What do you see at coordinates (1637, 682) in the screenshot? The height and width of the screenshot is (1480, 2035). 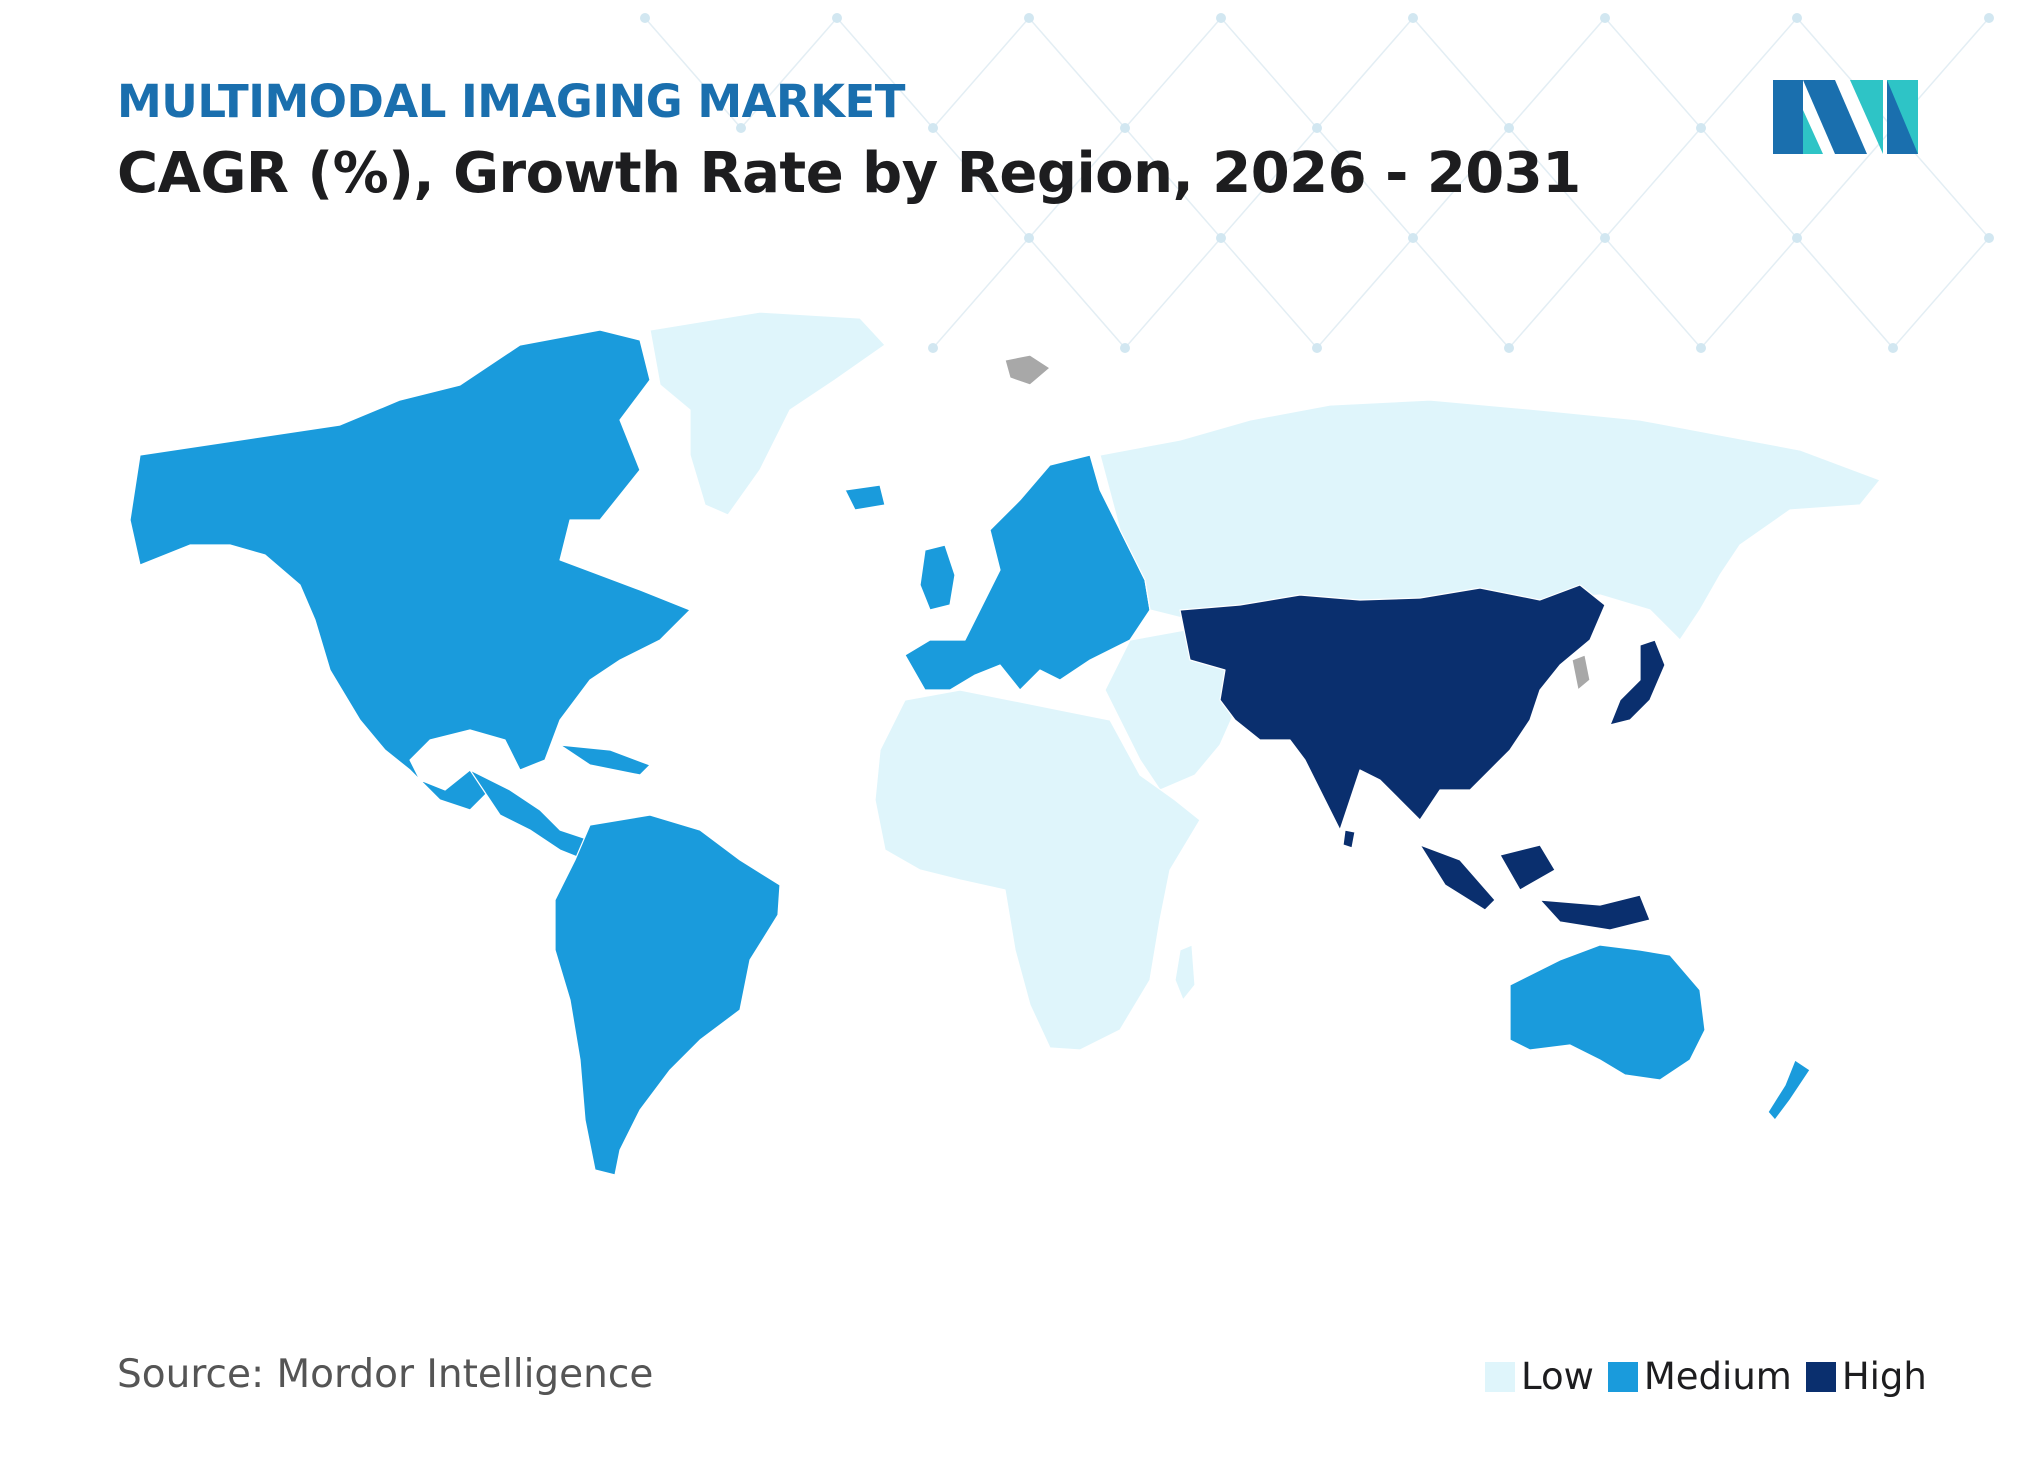 I see `region-japan` at bounding box center [1637, 682].